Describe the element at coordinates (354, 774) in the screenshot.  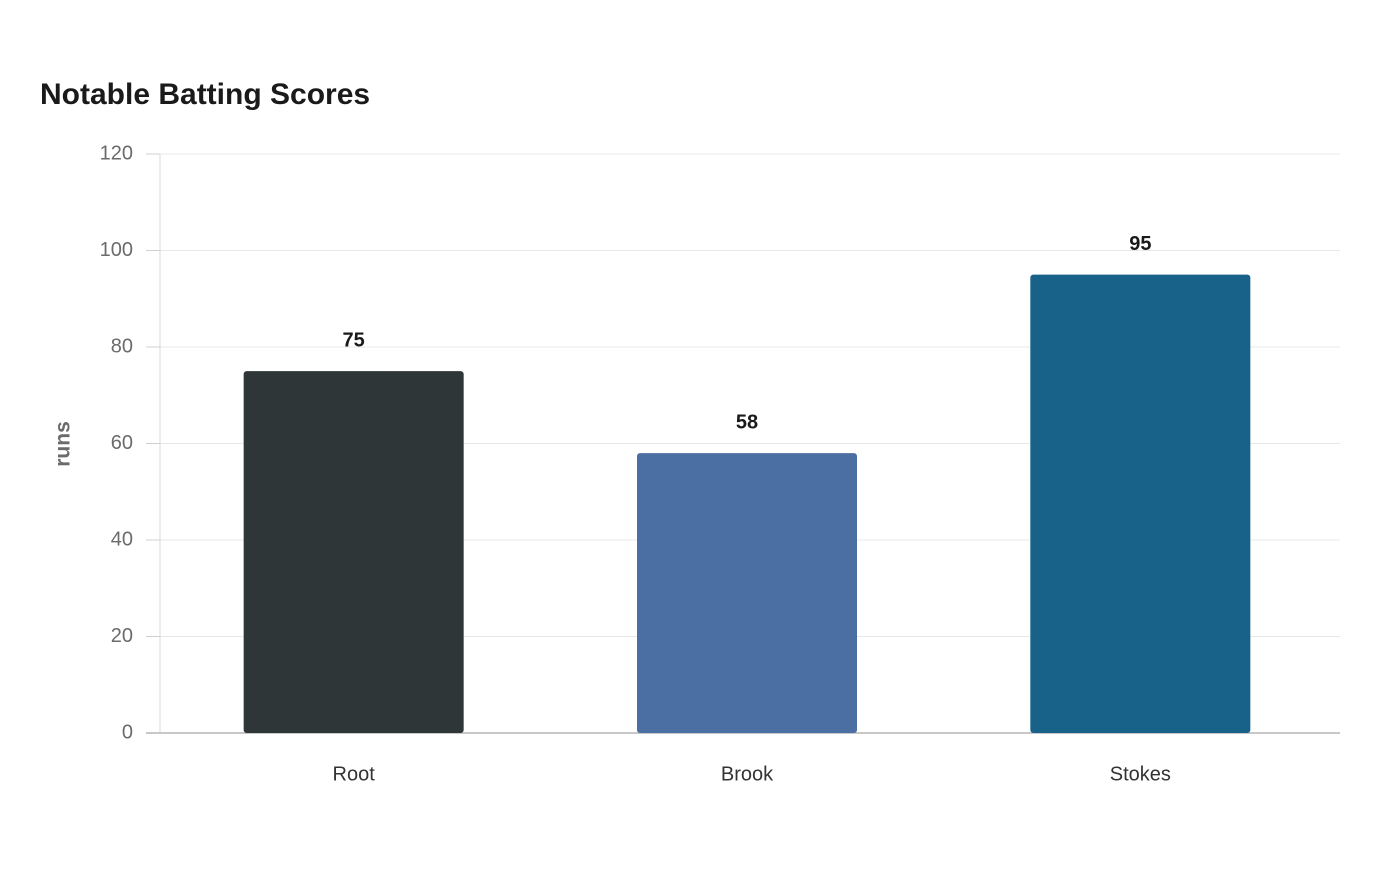
I see `x-tick-label: Root` at that location.